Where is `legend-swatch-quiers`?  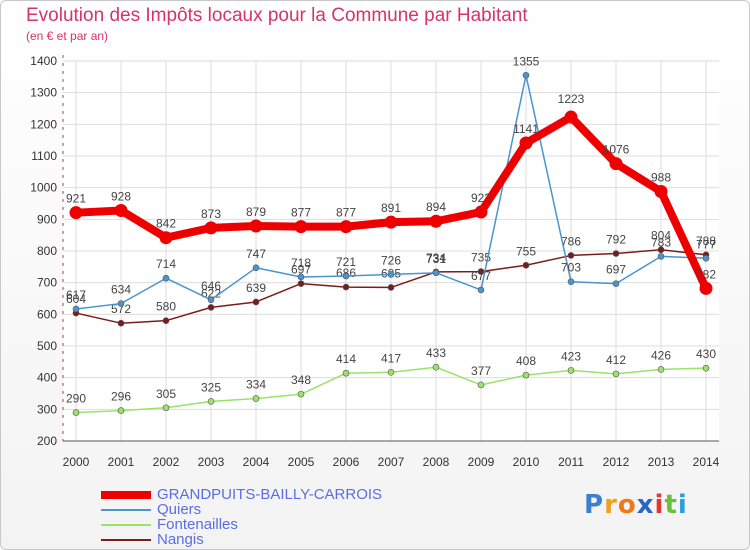 legend-swatch-quiers is located at coordinates (126, 509).